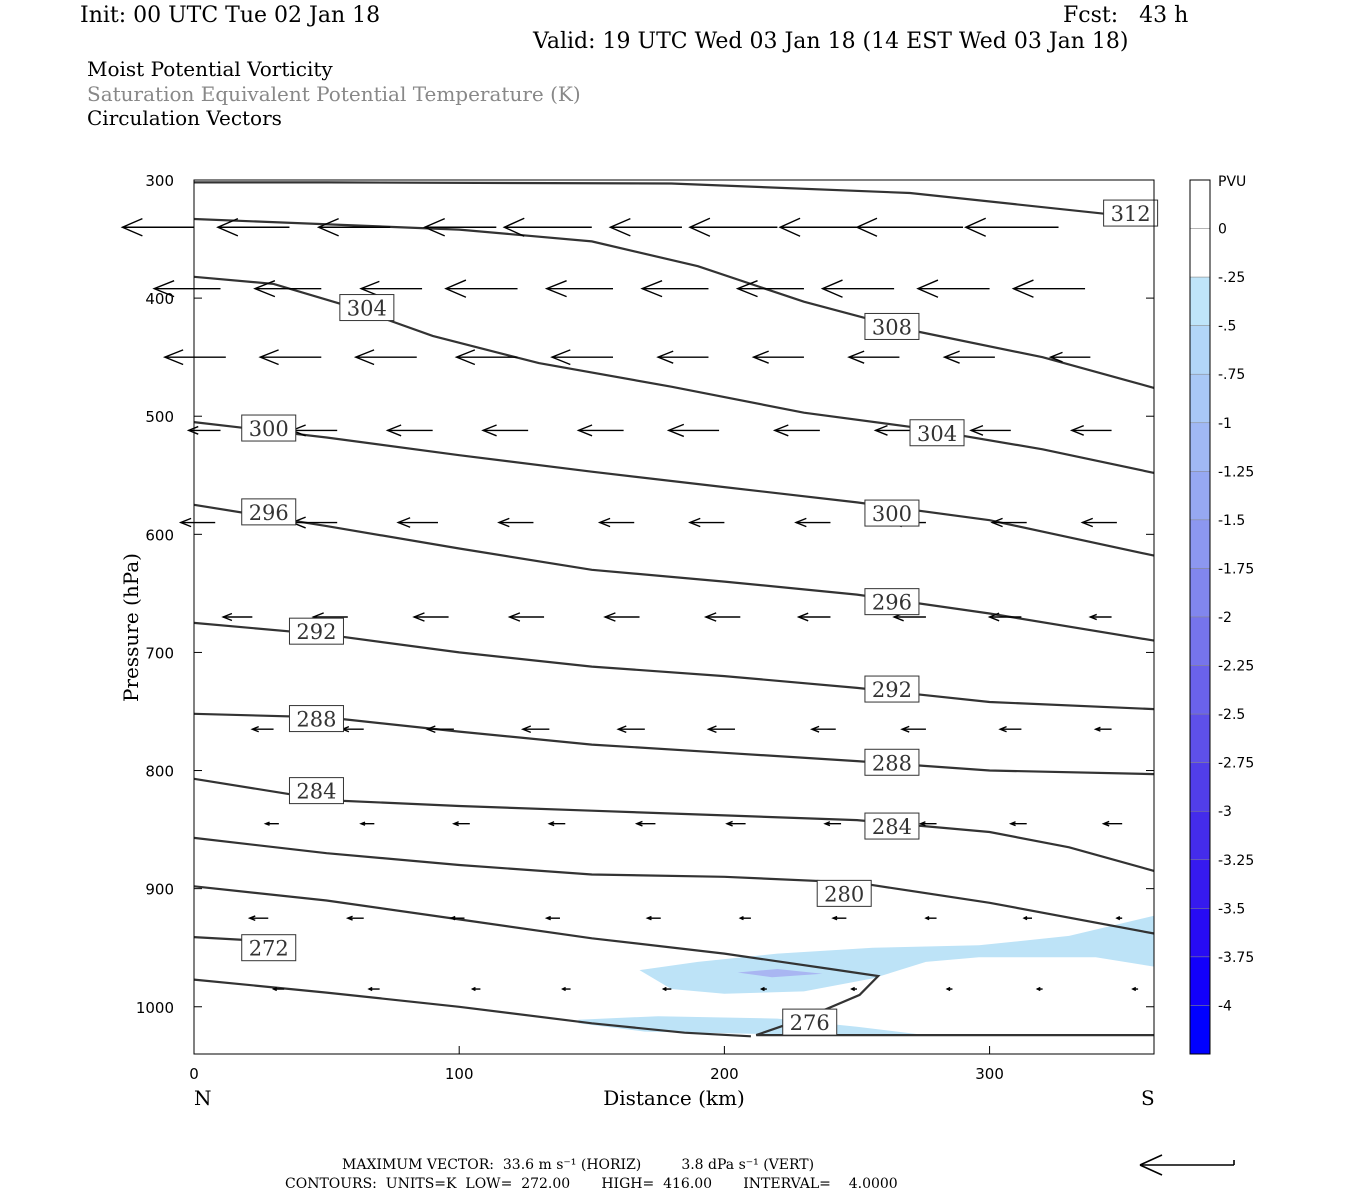  I want to click on y-tick-label: 500, so click(159, 417).